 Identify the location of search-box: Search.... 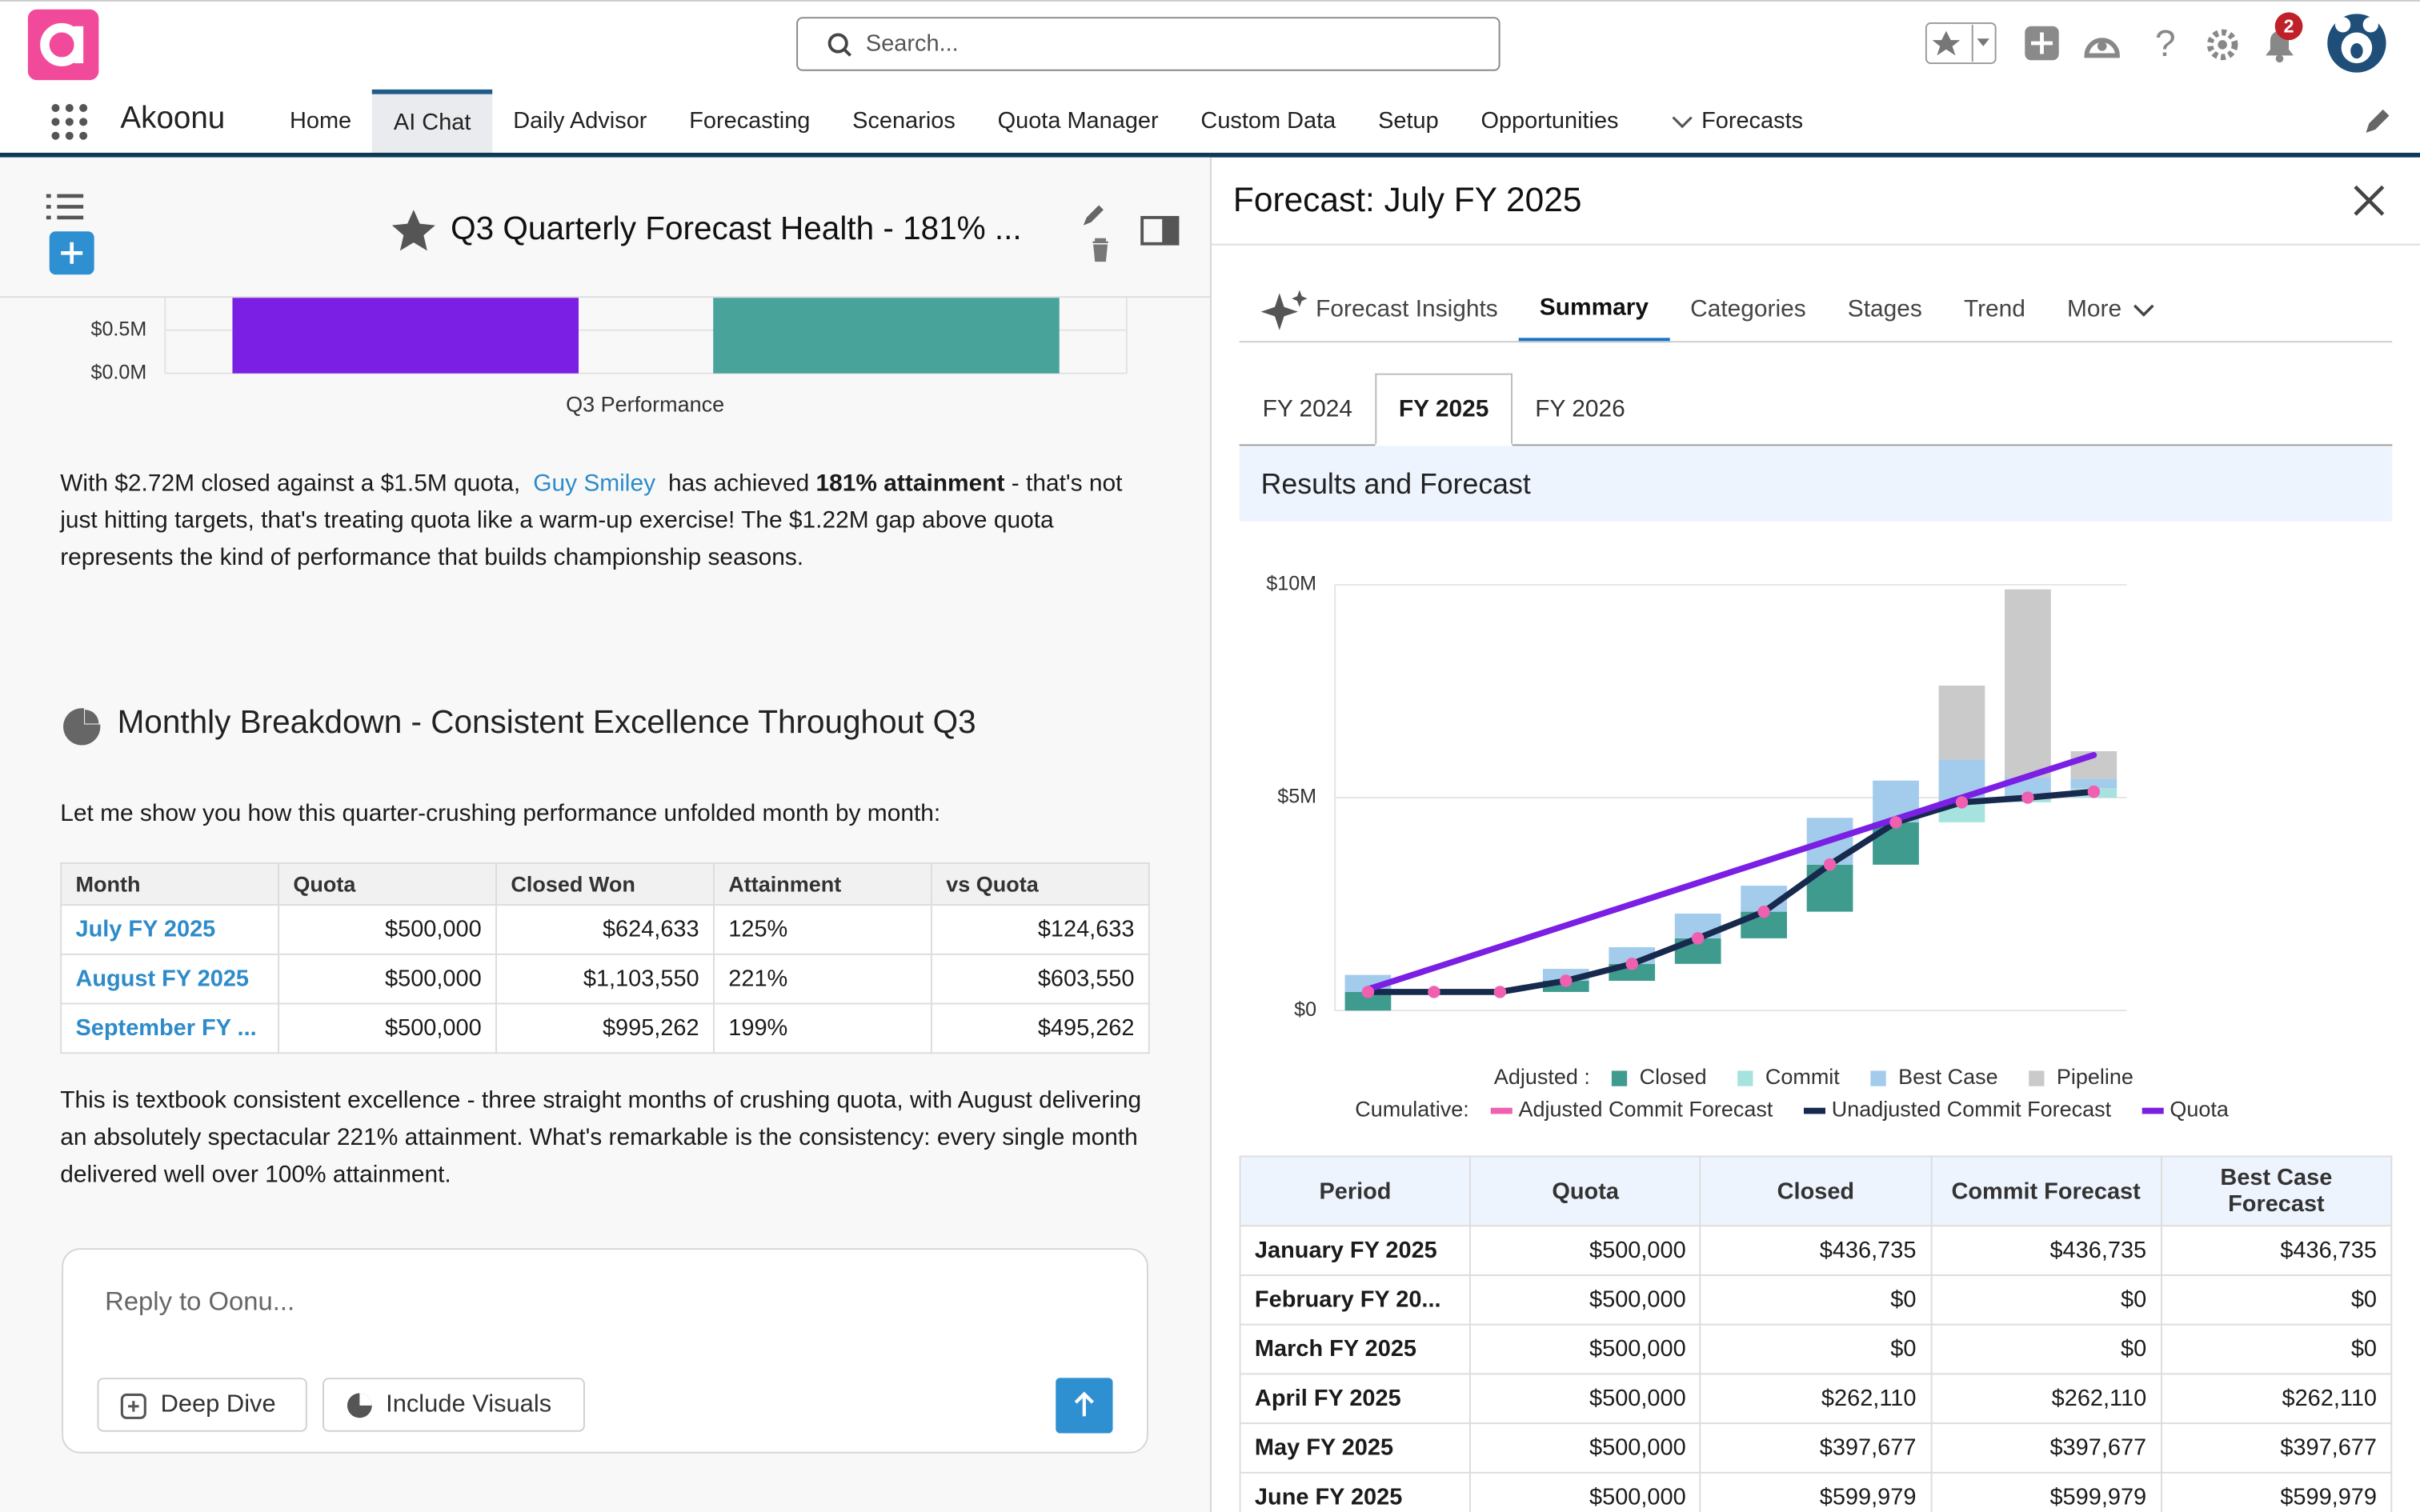
(1148, 44).